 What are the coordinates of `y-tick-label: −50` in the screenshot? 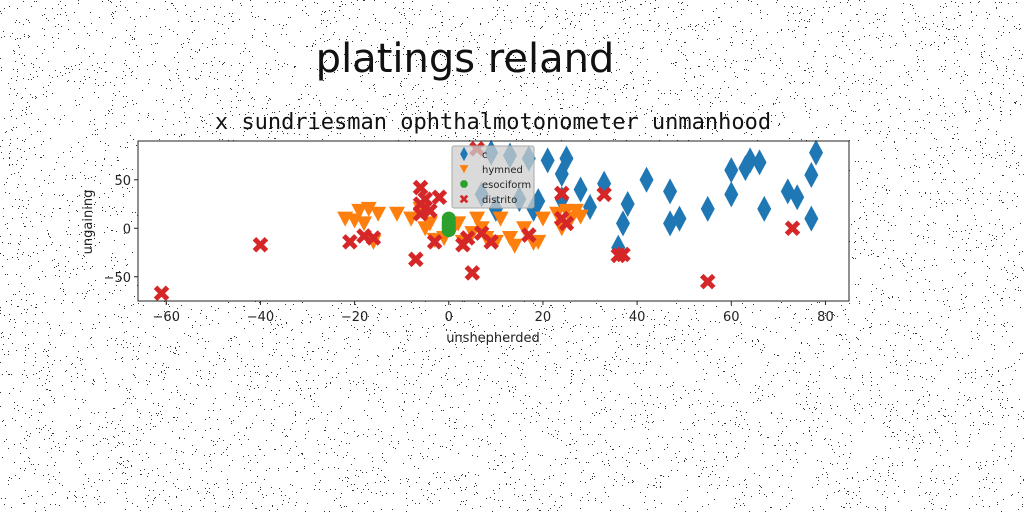 It's located at (117, 278).